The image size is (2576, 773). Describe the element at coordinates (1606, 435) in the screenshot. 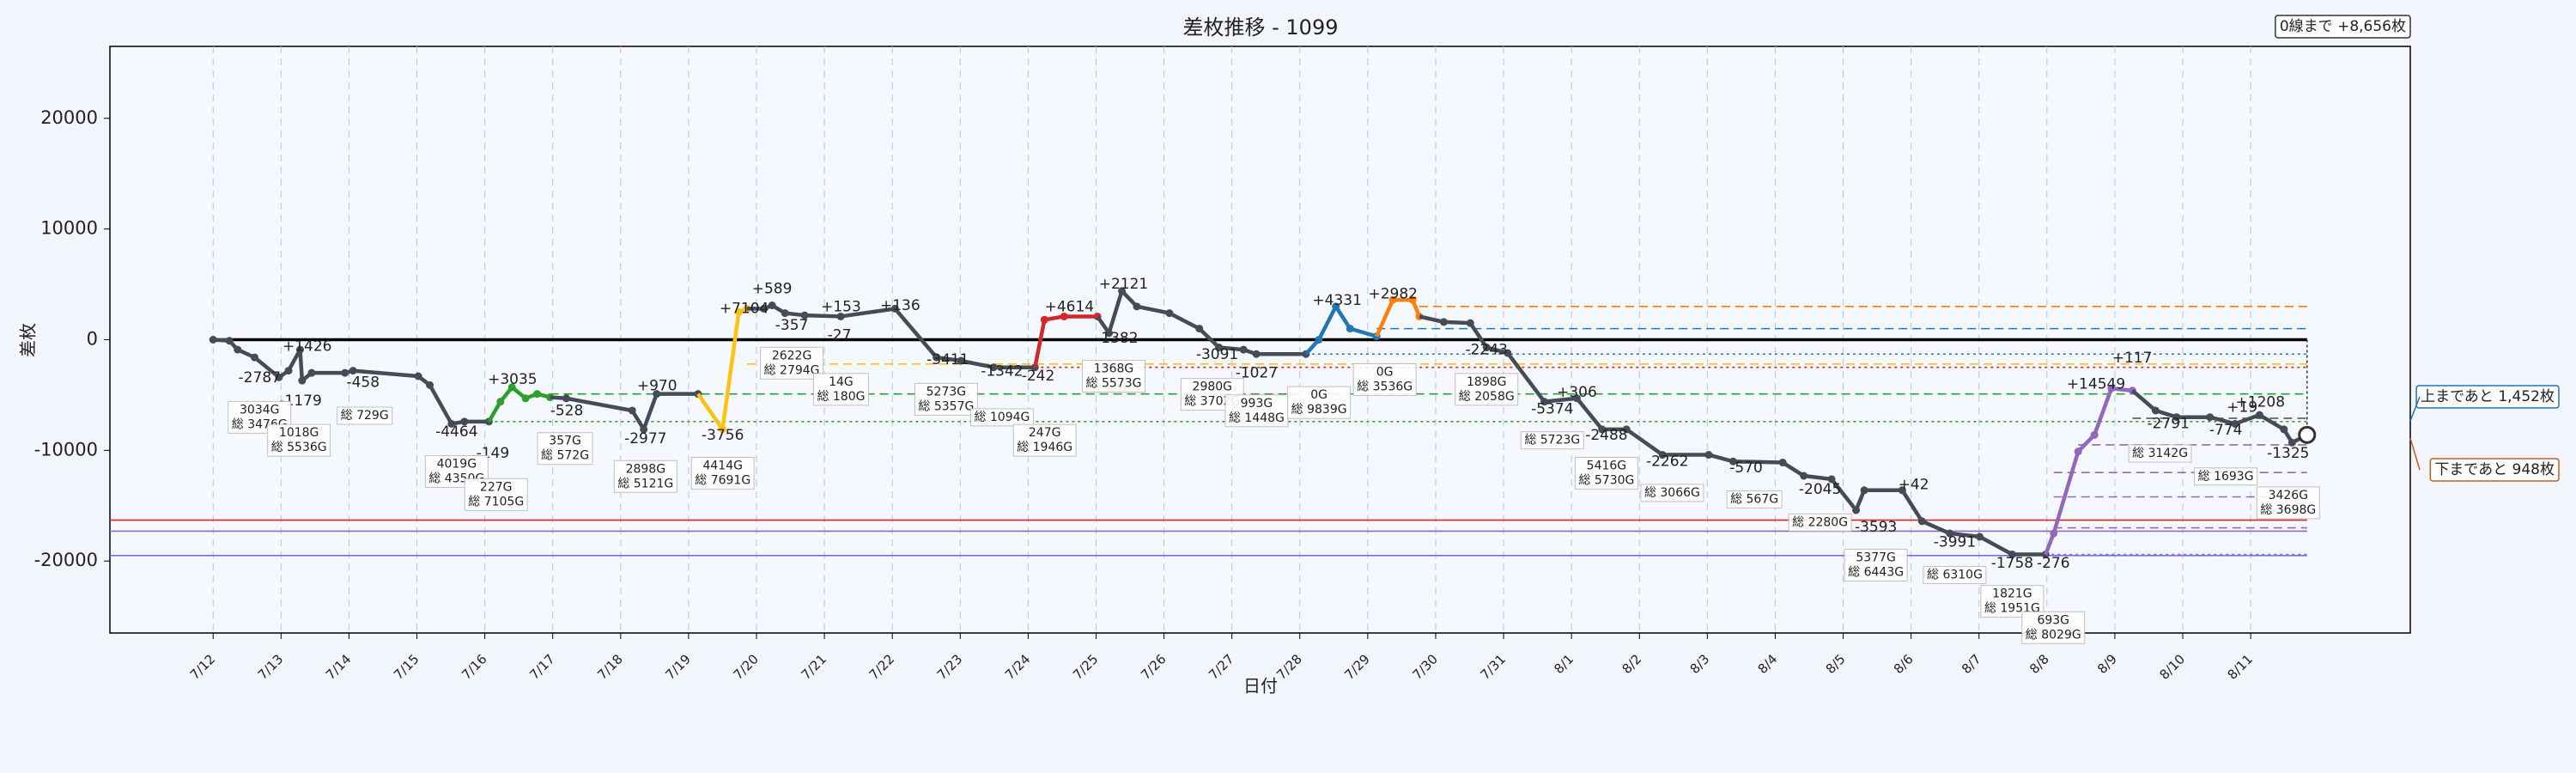

I see `point-label: -2488` at that location.